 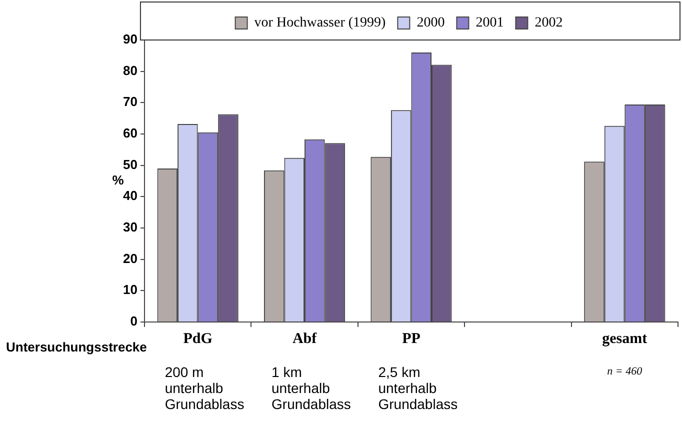 I want to click on legend-label: 2000, so click(x=430, y=23).